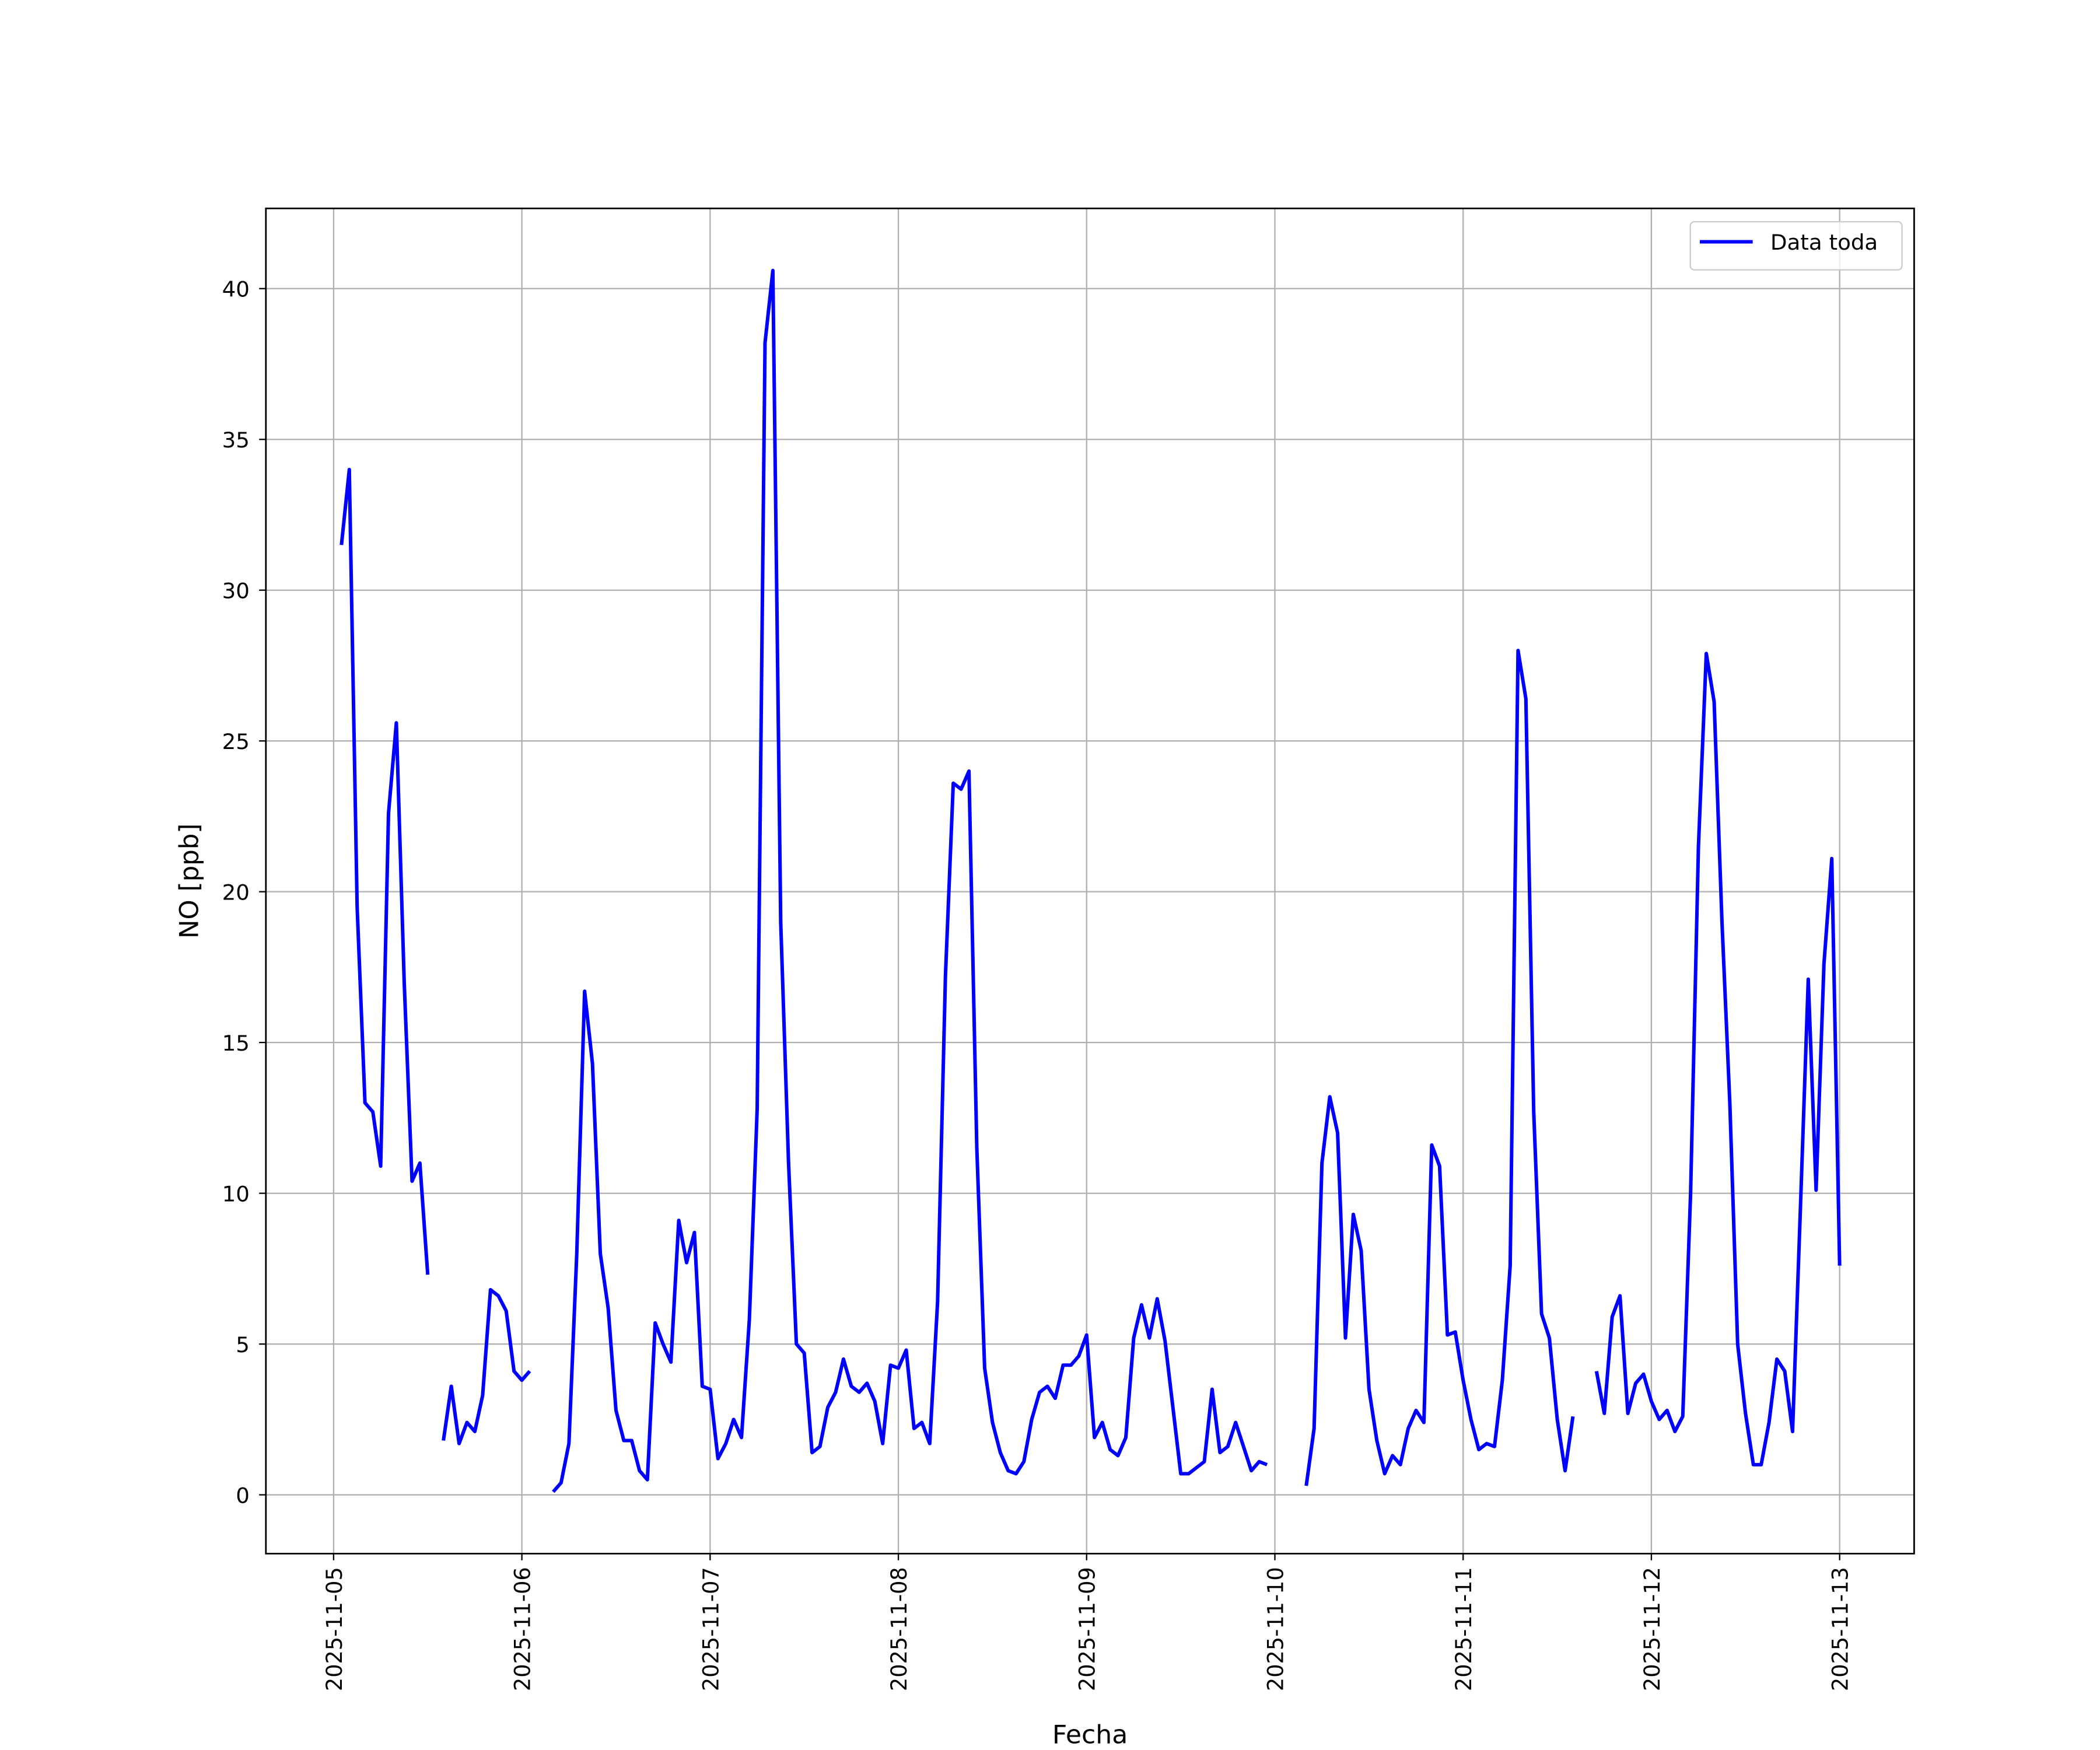 The image size is (2100, 1750). I want to click on legend: Data toda, so click(1796, 246).